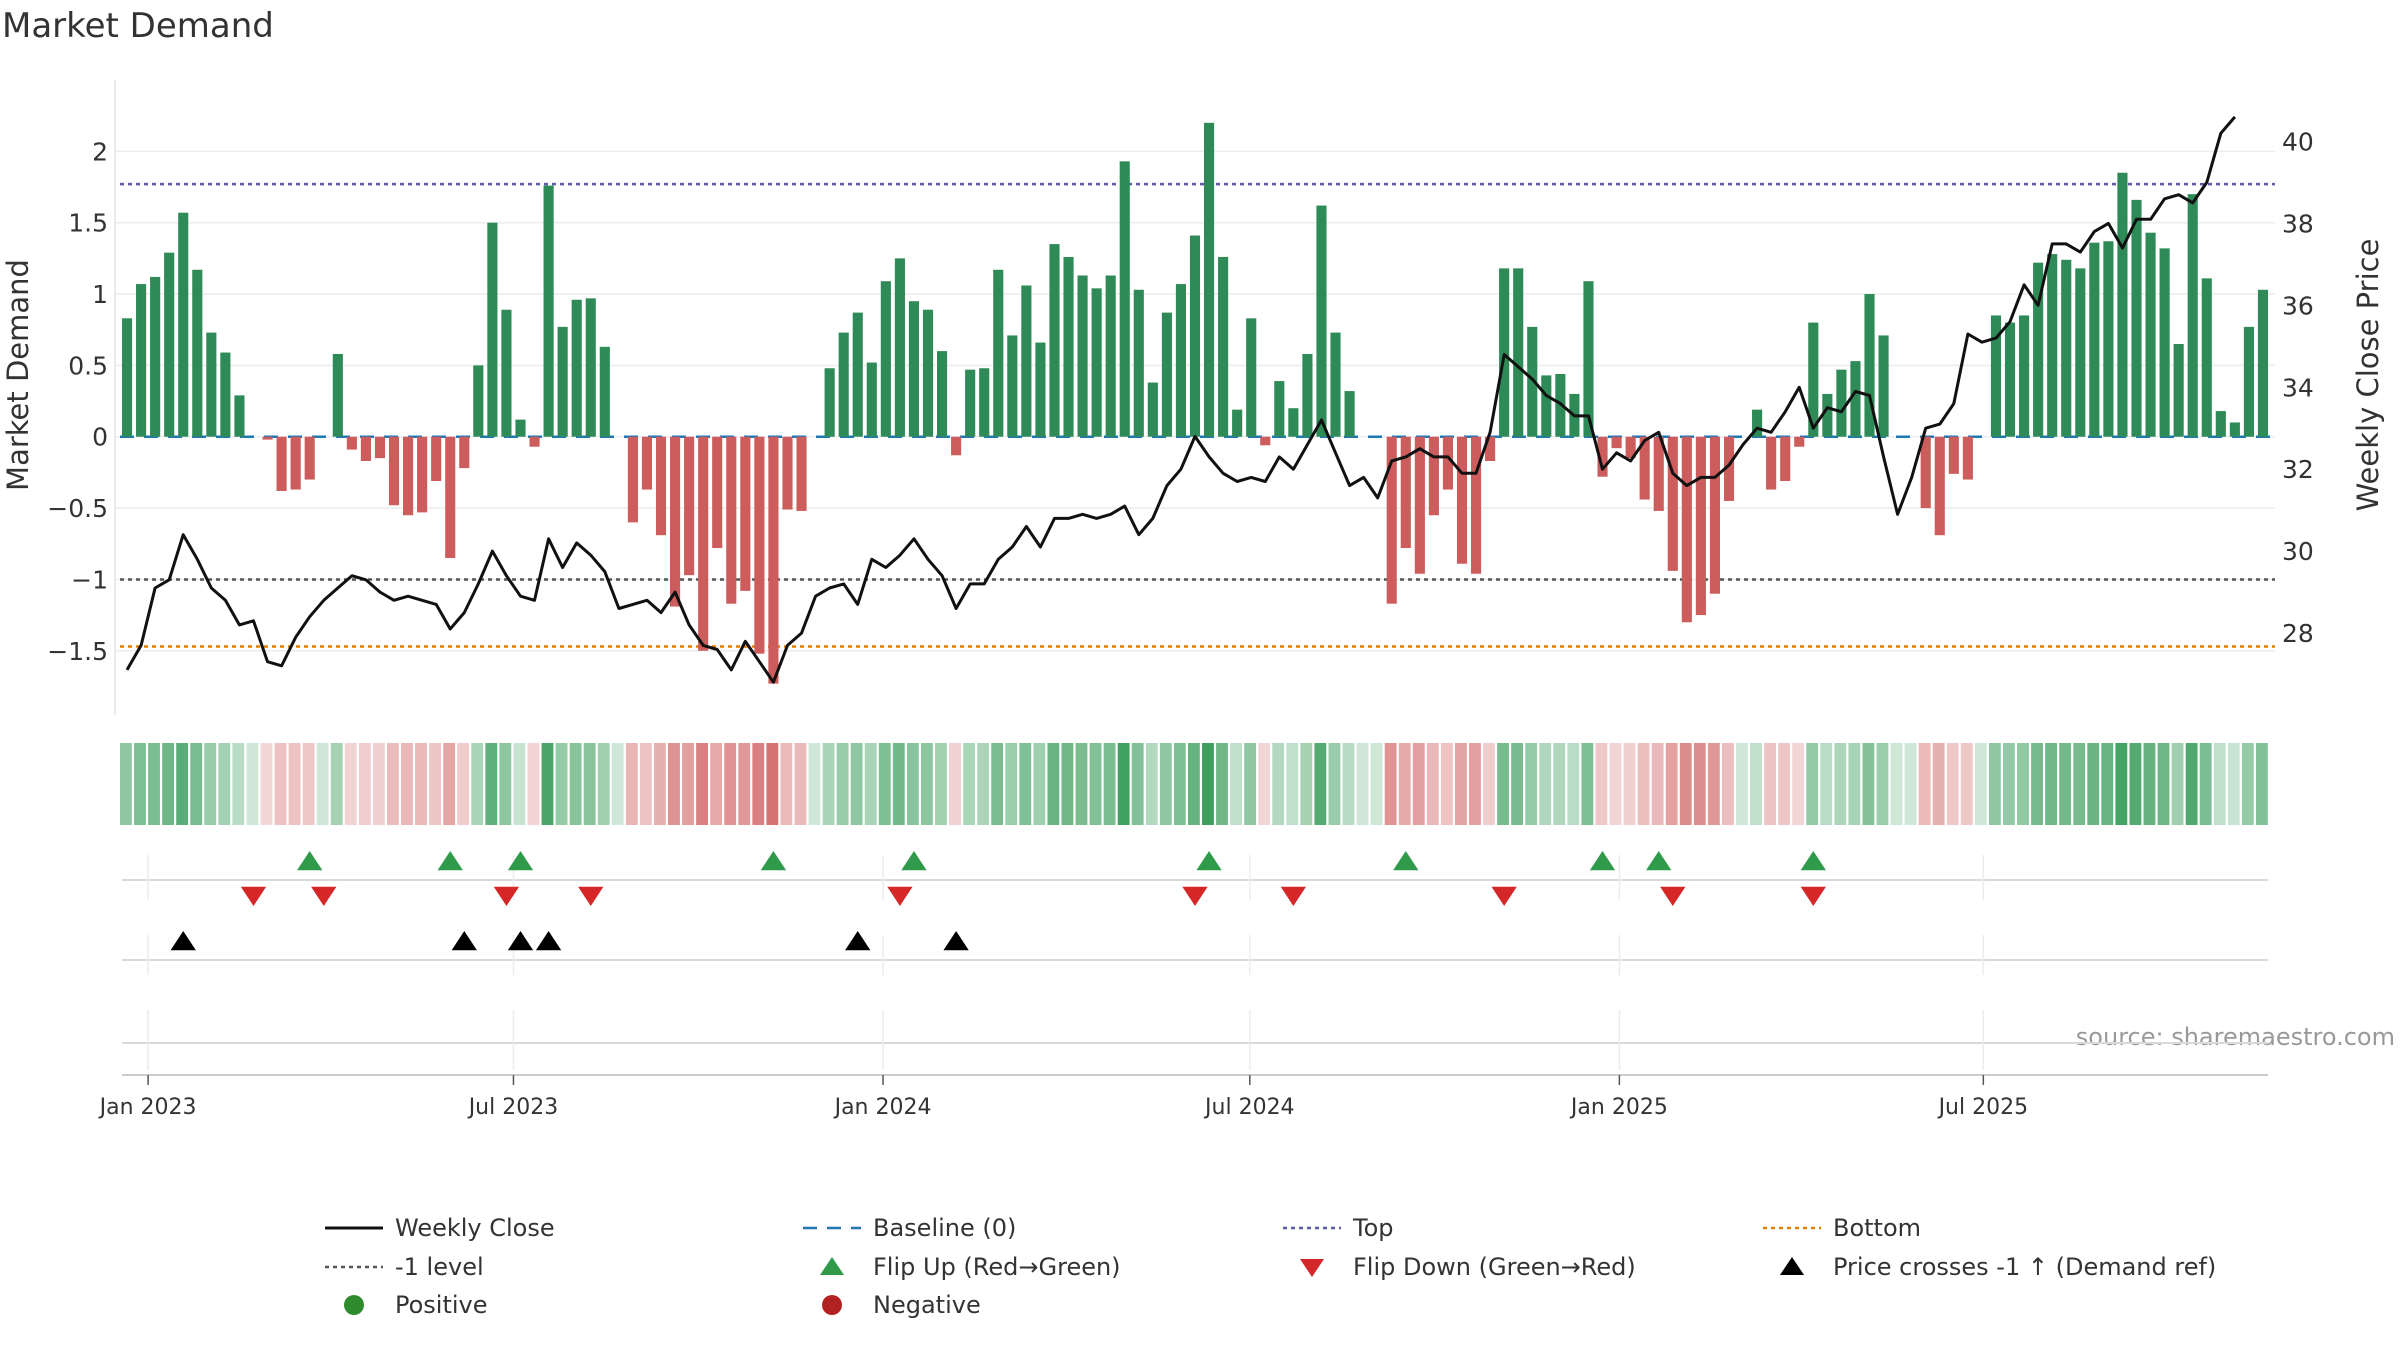 The width and height of the screenshot is (2400, 1350). What do you see at coordinates (1504, 896) in the screenshot?
I see `flip-down-marker` at bounding box center [1504, 896].